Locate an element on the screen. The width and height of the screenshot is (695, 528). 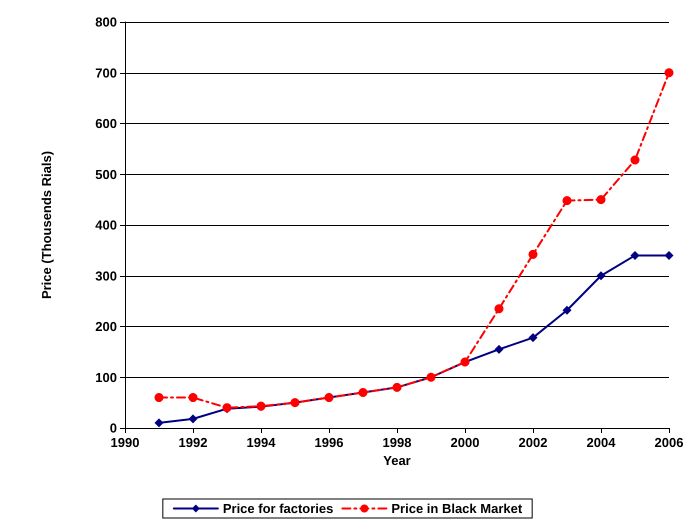
x-axis-title: Year is located at coordinates (397, 460).